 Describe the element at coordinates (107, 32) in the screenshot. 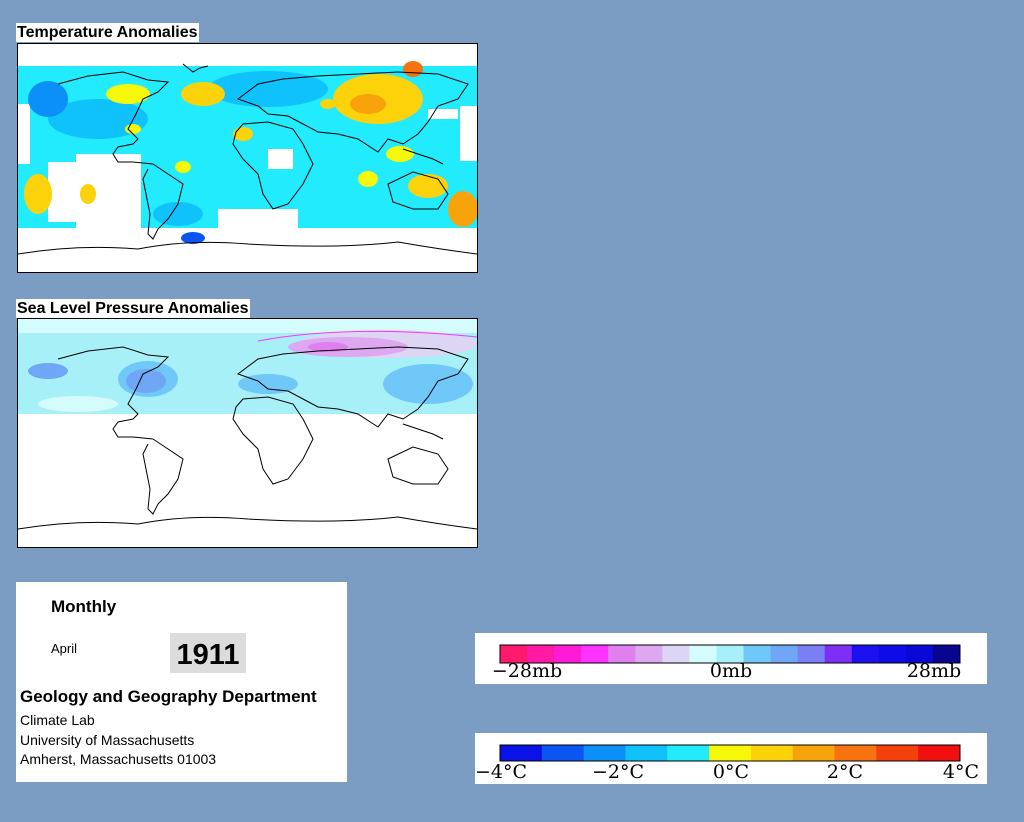

I see `temperature-map-title: Temperature Anomalies` at that location.